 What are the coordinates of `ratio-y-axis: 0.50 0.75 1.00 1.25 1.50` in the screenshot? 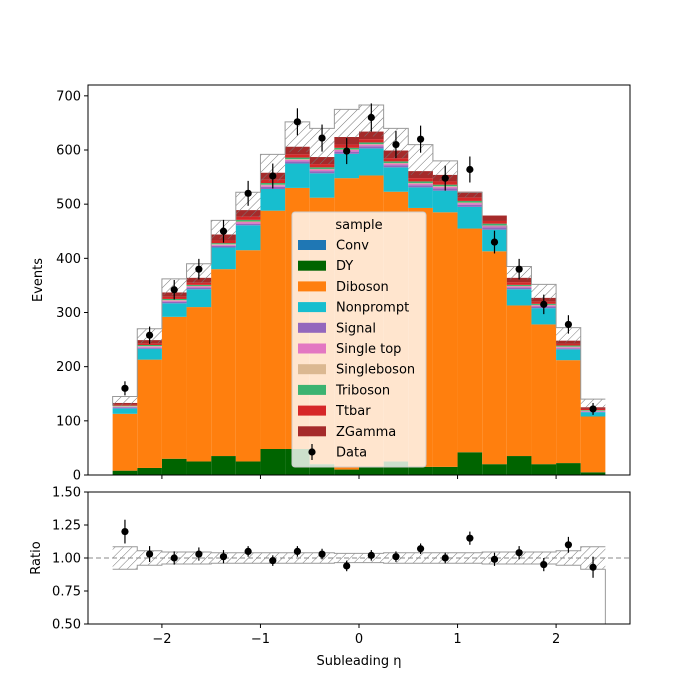 It's located at (70, 559).